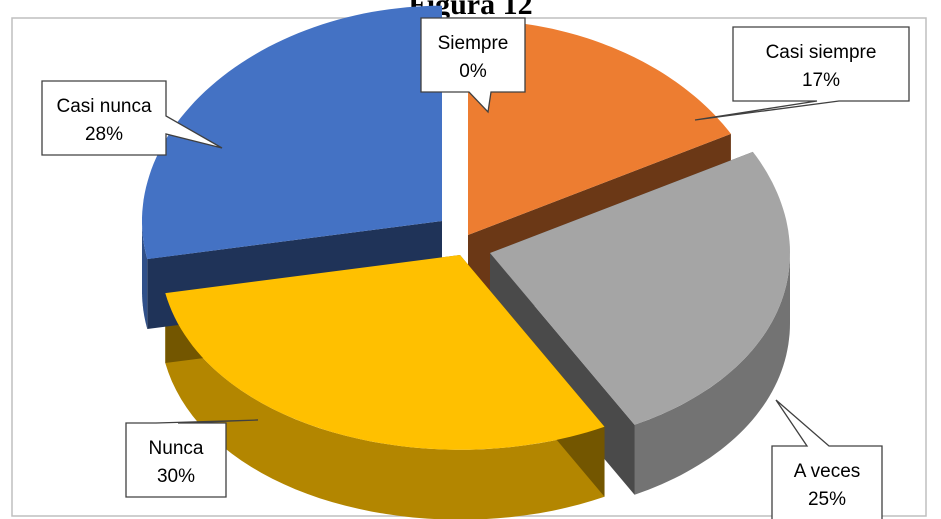 Image resolution: width=941 pixels, height=519 pixels. I want to click on callout-box-nunca, so click(192, 458).